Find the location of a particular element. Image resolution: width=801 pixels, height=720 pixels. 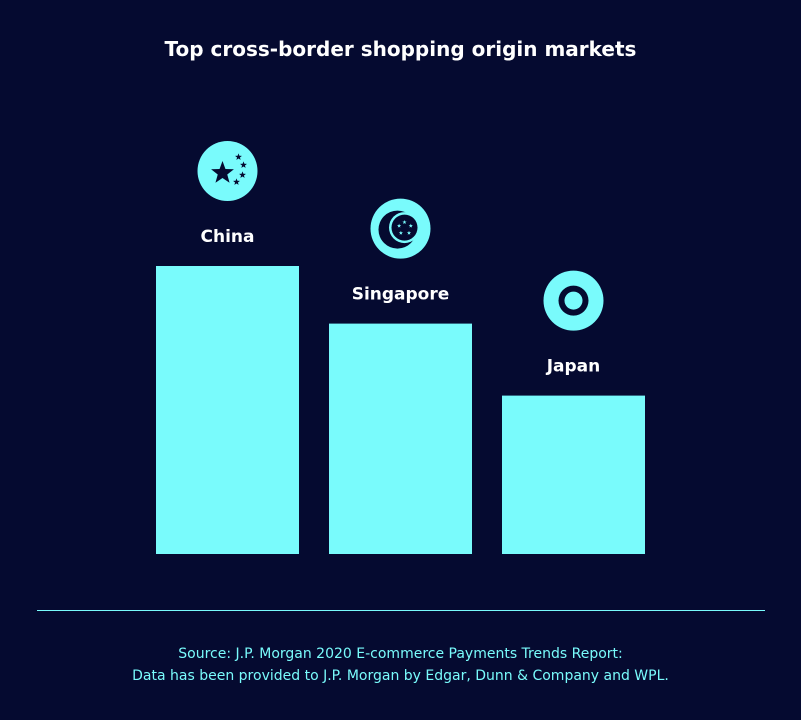

japan-flag-icon is located at coordinates (573, 300).